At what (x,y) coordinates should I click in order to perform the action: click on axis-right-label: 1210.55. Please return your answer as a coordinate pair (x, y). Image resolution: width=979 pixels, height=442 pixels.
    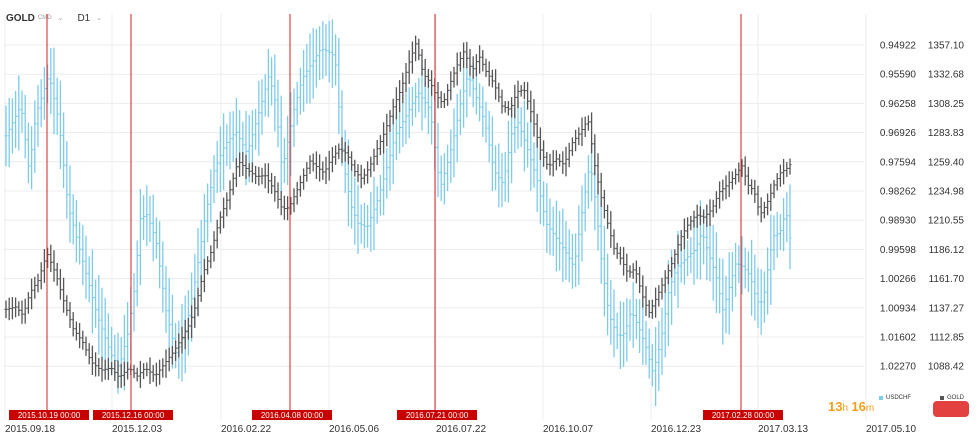
    Looking at the image, I should click on (946, 221).